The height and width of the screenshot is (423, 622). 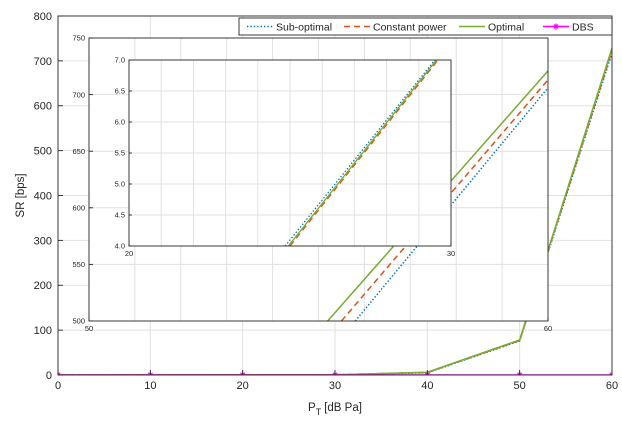 I want to click on main-plot-xtick-label: 50, so click(x=520, y=386).